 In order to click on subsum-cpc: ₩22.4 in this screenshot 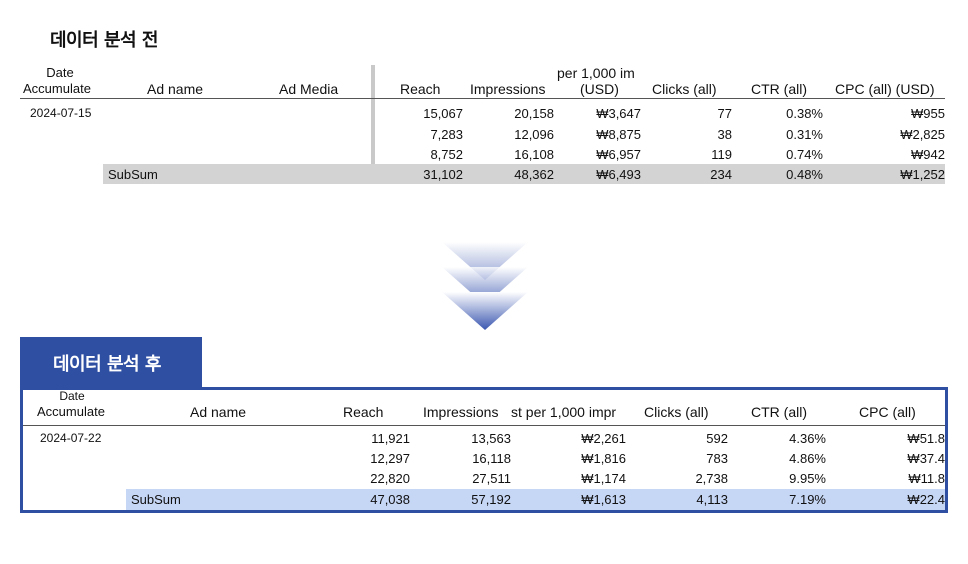, I will do `click(926, 499)`.